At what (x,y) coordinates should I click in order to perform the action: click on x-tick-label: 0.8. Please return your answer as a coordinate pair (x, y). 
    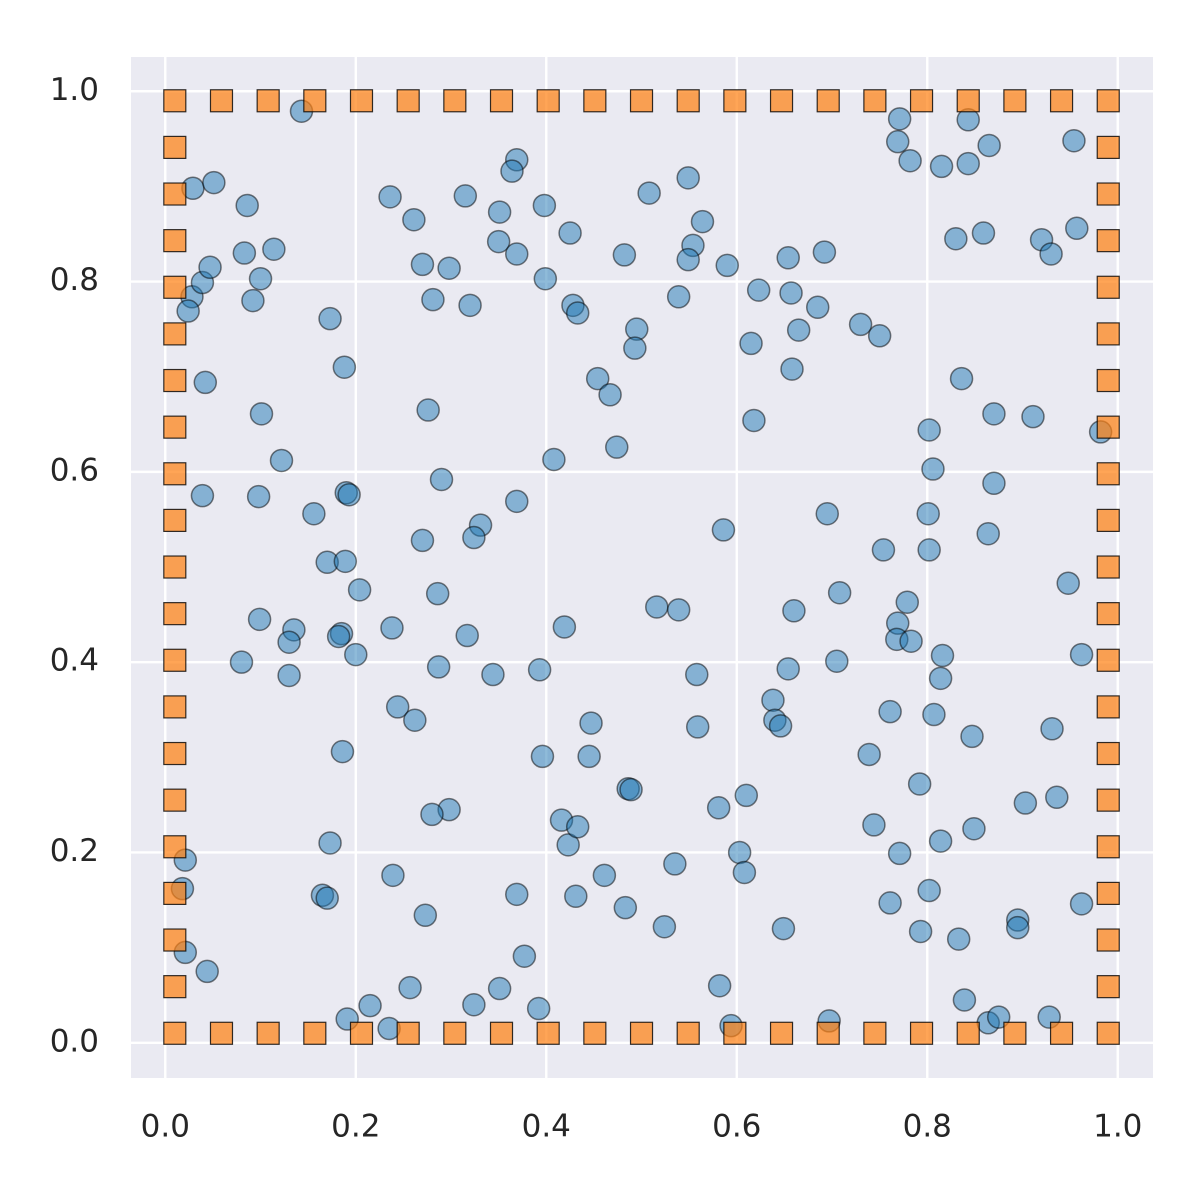
    Looking at the image, I should click on (927, 1127).